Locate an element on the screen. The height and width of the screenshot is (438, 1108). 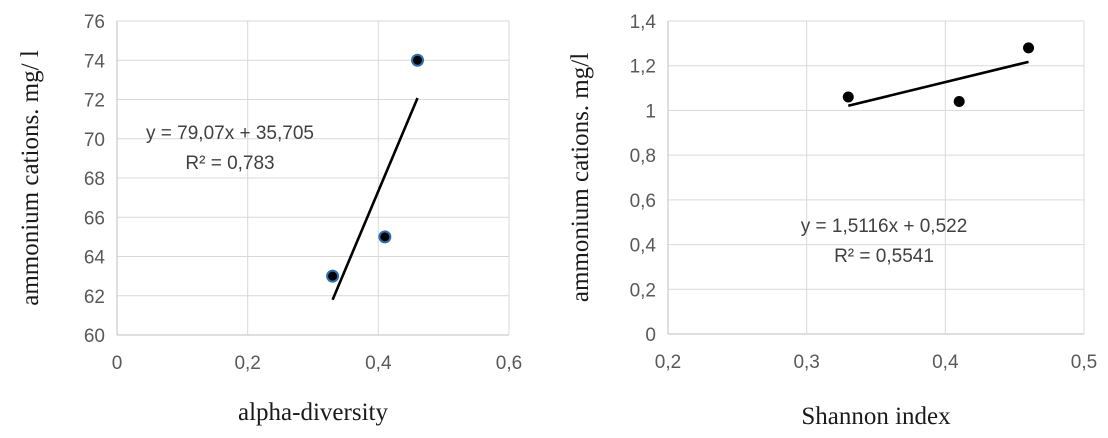
r-squared-label: R² = 0,783 is located at coordinates (229, 163).